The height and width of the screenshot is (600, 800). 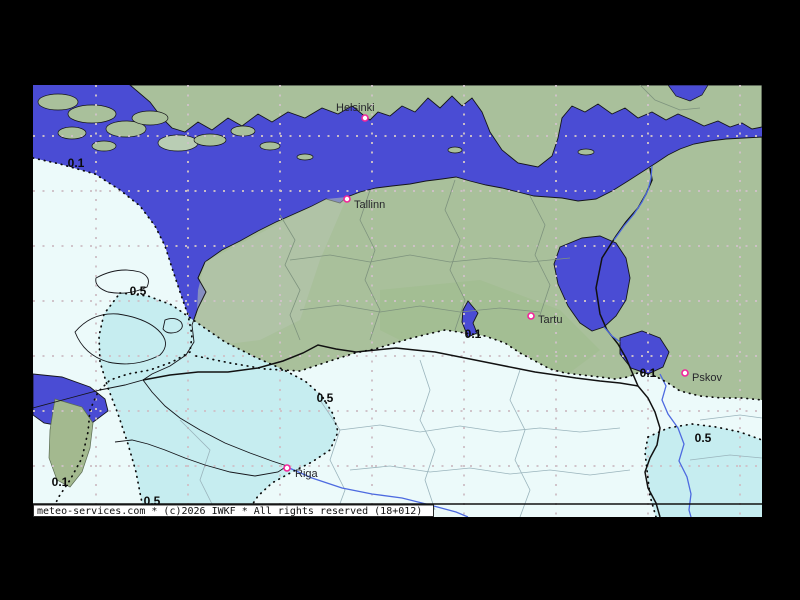 I want to click on city-label-tallinn: Tallinn, so click(x=369, y=205).